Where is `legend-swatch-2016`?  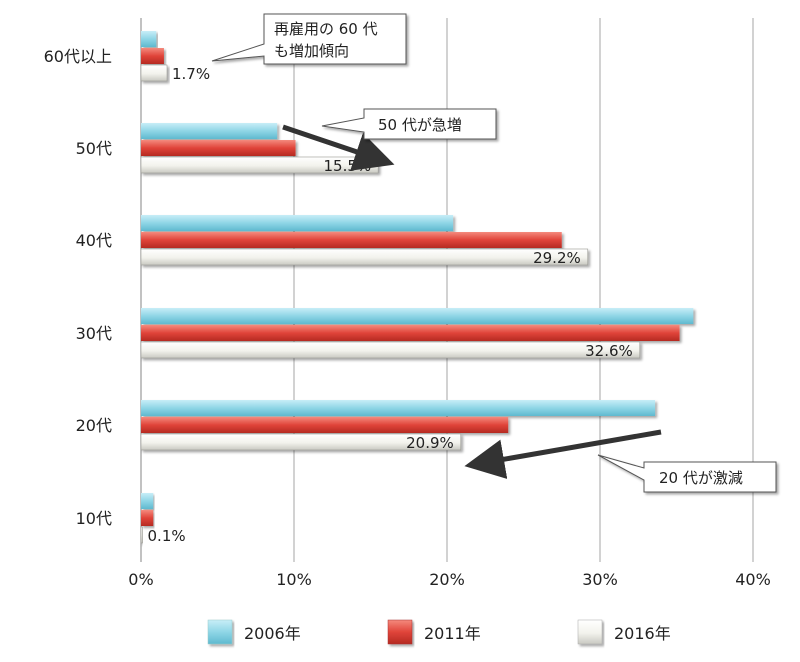
legend-swatch-2016 is located at coordinates (590, 632).